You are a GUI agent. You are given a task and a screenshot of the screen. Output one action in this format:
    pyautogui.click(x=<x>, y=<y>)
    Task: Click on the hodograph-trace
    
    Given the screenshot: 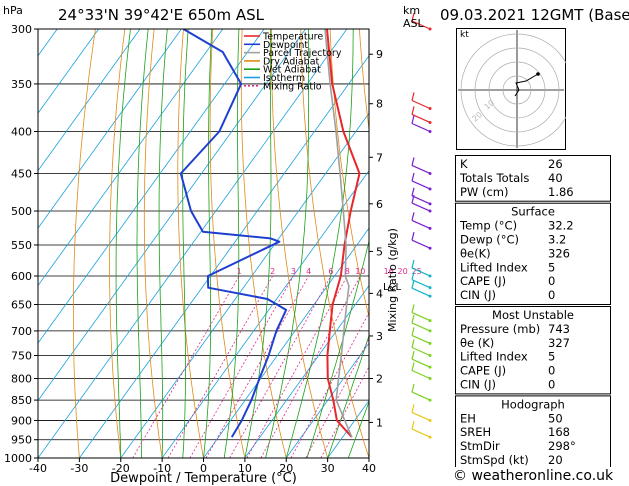 What is the action you would take?
    pyautogui.click(x=526, y=85)
    